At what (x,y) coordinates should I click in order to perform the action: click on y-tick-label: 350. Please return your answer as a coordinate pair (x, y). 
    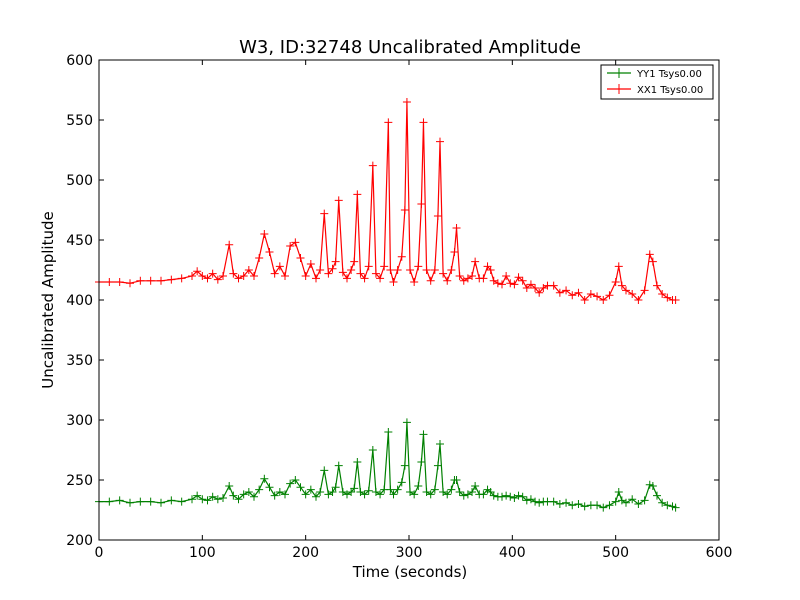
    Looking at the image, I should click on (79, 361).